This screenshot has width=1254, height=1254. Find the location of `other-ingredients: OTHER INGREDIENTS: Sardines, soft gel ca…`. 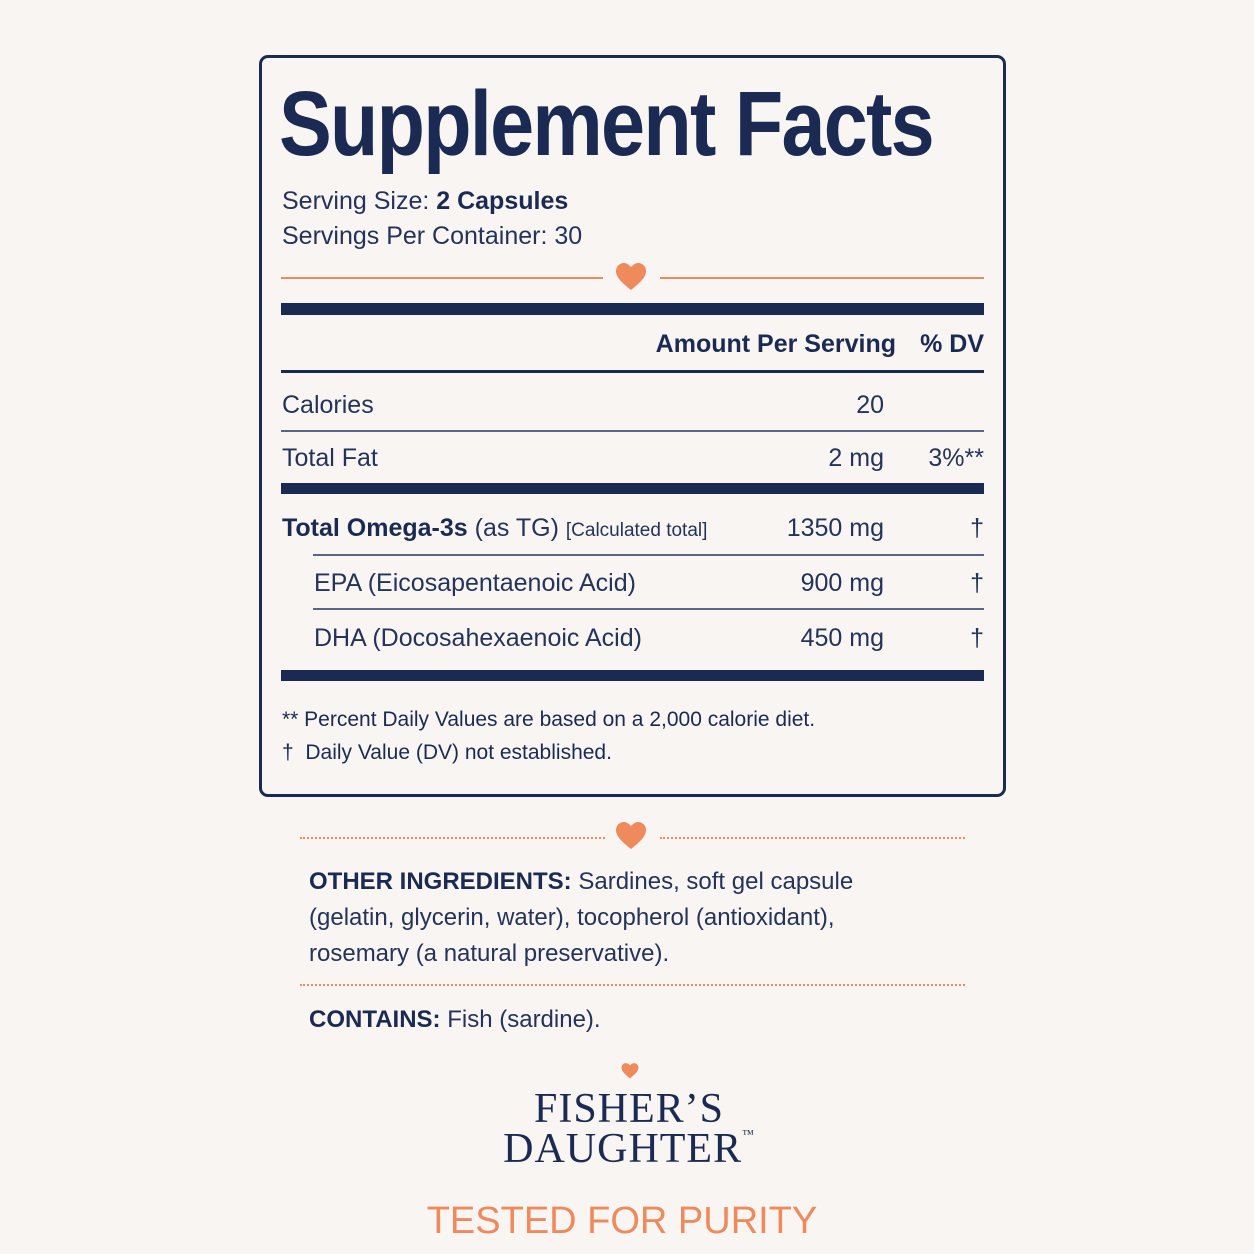

other-ingredients: OTHER INGREDIENTS: Sardines, soft gel ca… is located at coordinates (596, 918).